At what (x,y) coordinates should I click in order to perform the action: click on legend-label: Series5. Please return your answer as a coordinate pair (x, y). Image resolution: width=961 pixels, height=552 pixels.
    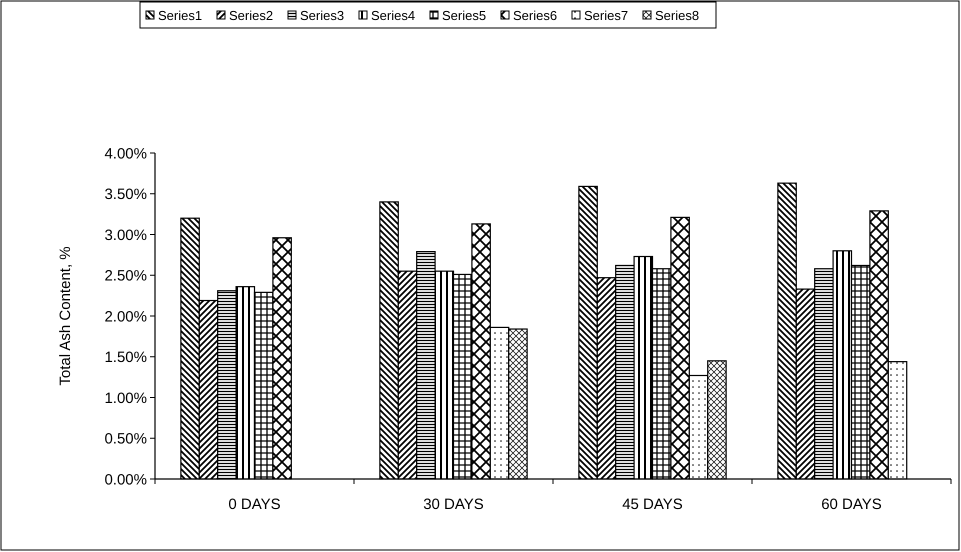
    Looking at the image, I should click on (464, 15).